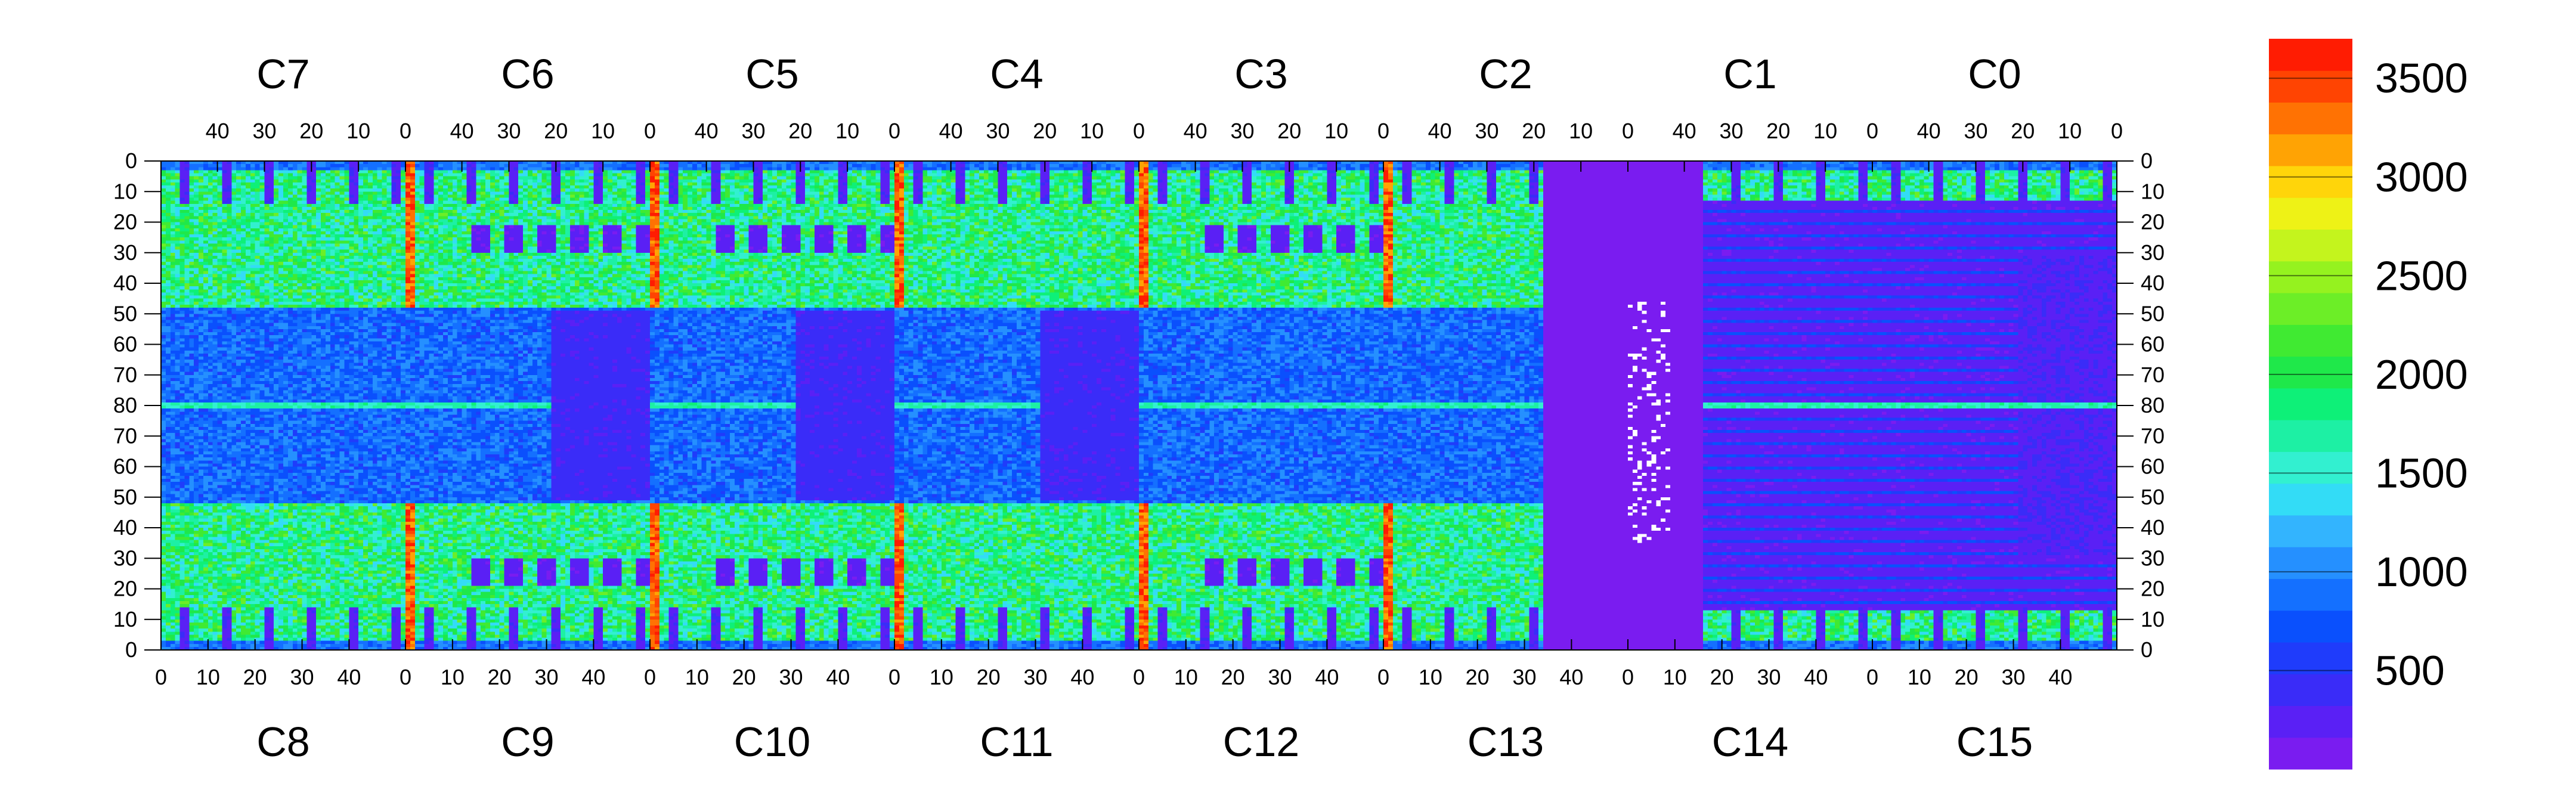 This screenshot has width=2576, height=805. Describe the element at coordinates (2153, 253) in the screenshot. I see `right-axis-tick-label: 30` at that location.